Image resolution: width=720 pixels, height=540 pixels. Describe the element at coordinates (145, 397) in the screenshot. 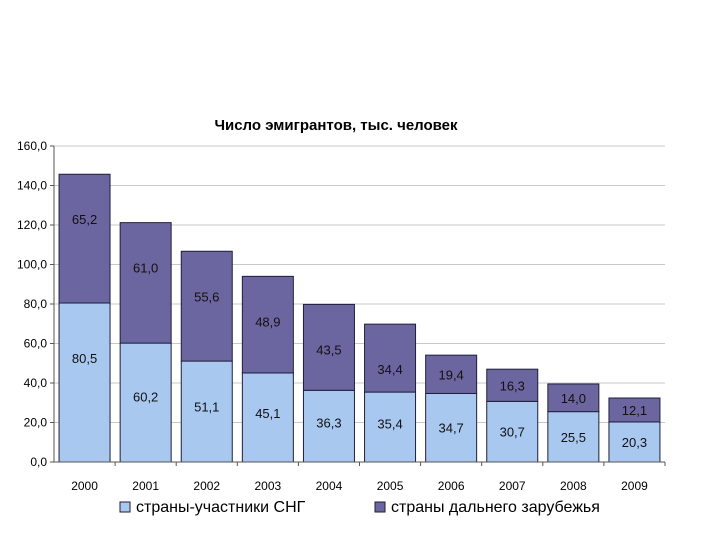

I see `data-label: 60,2` at that location.